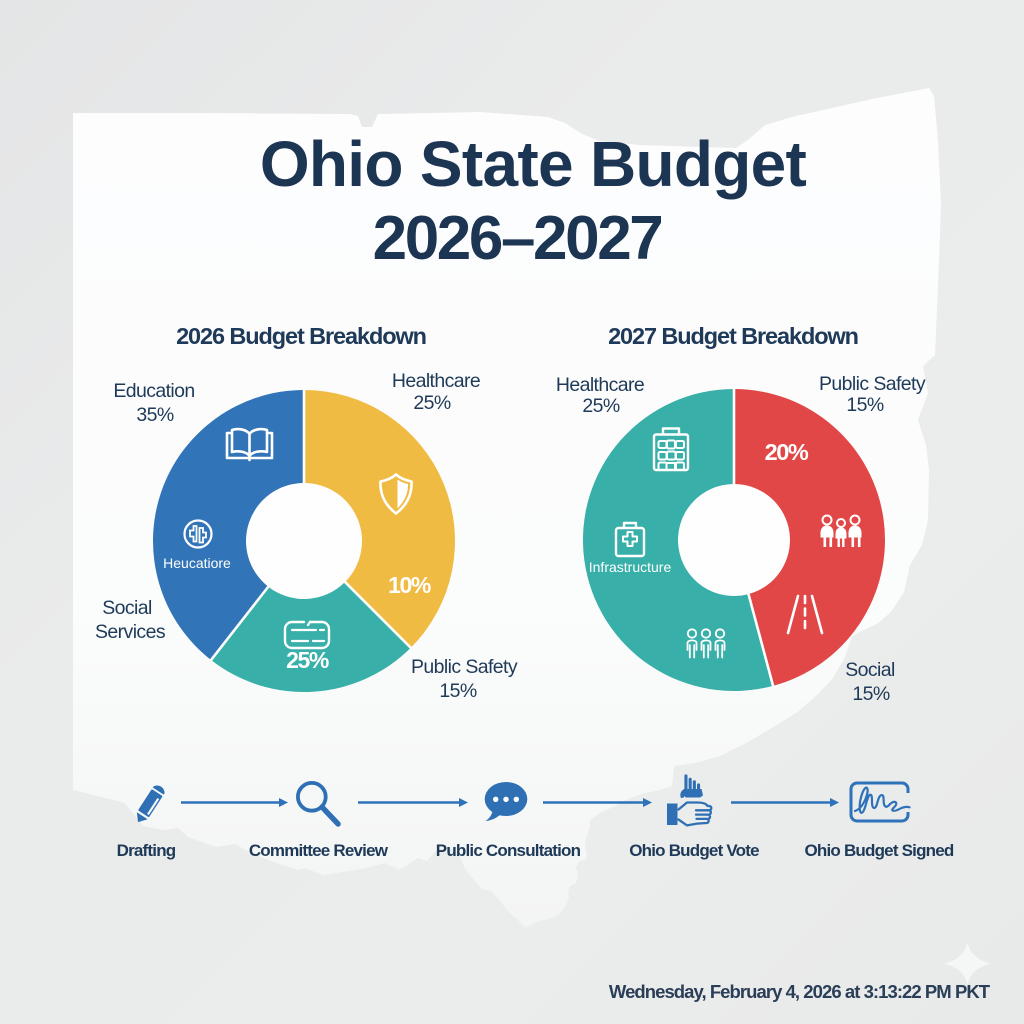 This screenshot has width=1024, height=1024. What do you see at coordinates (146, 850) in the screenshot?
I see `svg-text: Drafting` at bounding box center [146, 850].